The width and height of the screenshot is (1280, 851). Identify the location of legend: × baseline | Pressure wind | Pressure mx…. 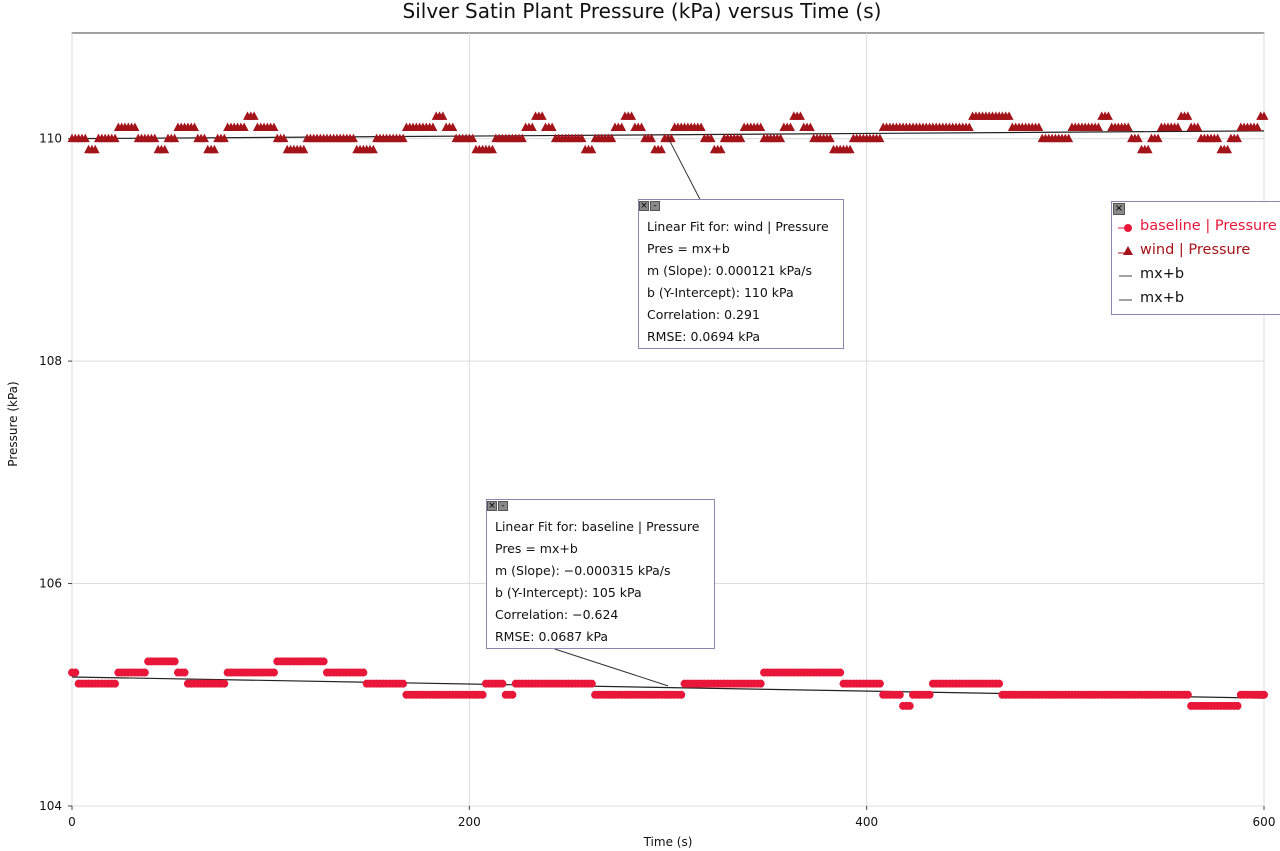
(1195, 258).